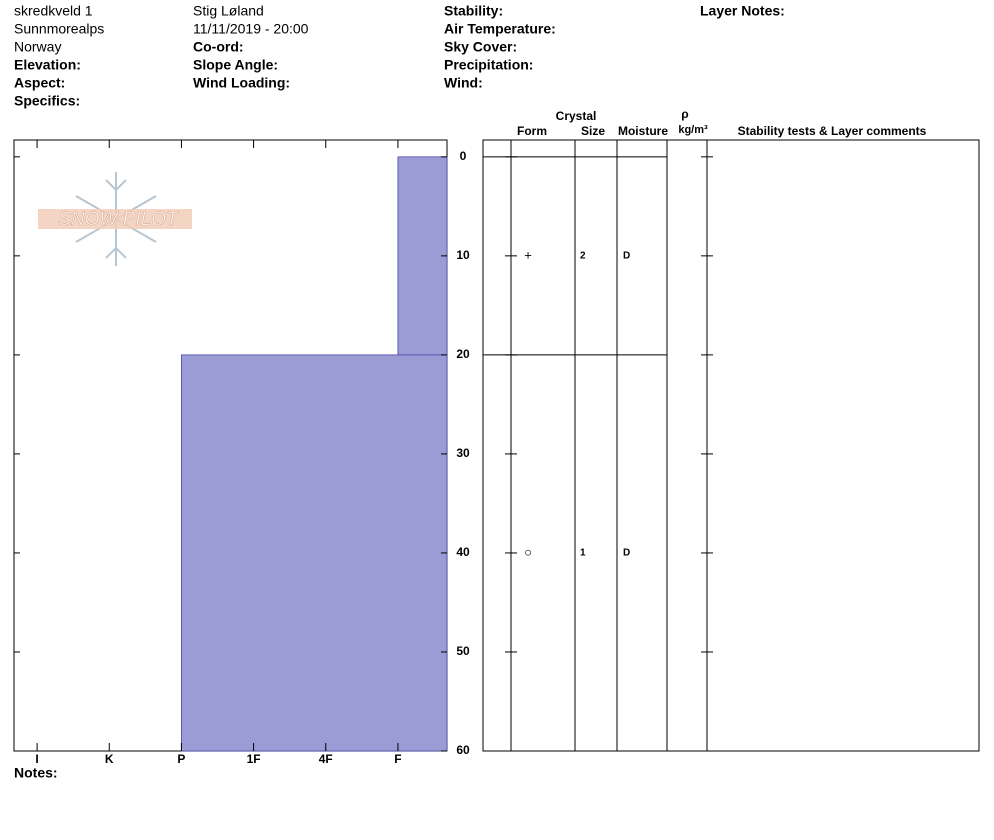 The image size is (994, 840). I want to click on header-field: Wind:, so click(463, 83).